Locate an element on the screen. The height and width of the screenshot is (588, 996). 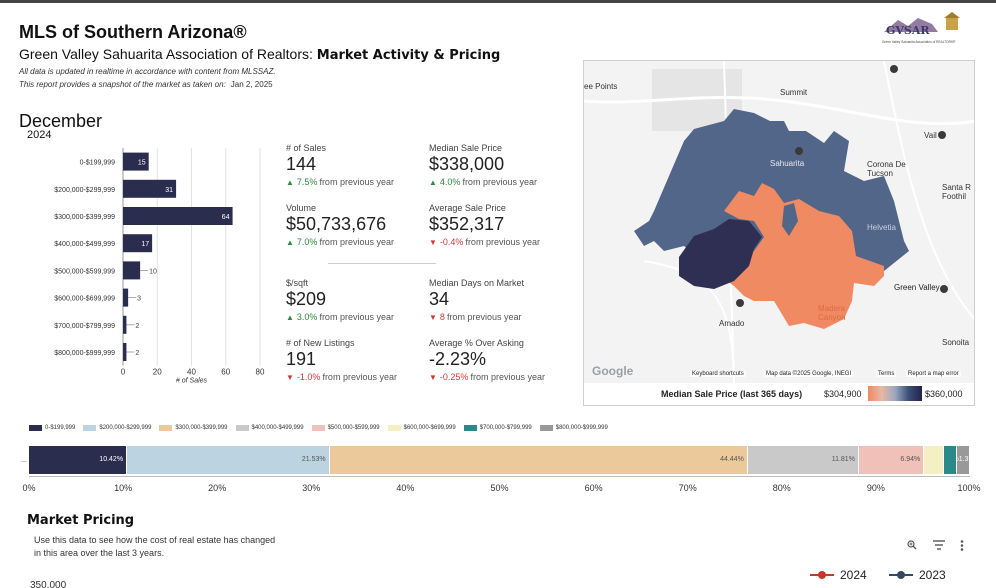
x-tick-label: 0 is located at coordinates (123, 372).